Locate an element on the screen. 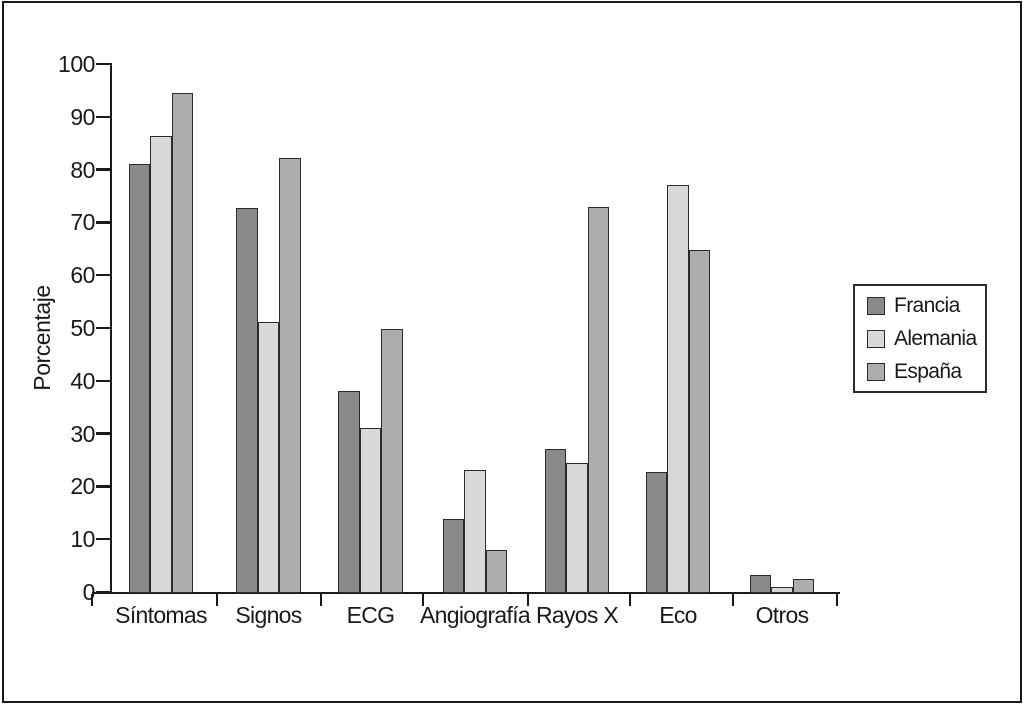 This screenshot has width=1024, height=705. x-category-label-signos: Signos is located at coordinates (268, 615).